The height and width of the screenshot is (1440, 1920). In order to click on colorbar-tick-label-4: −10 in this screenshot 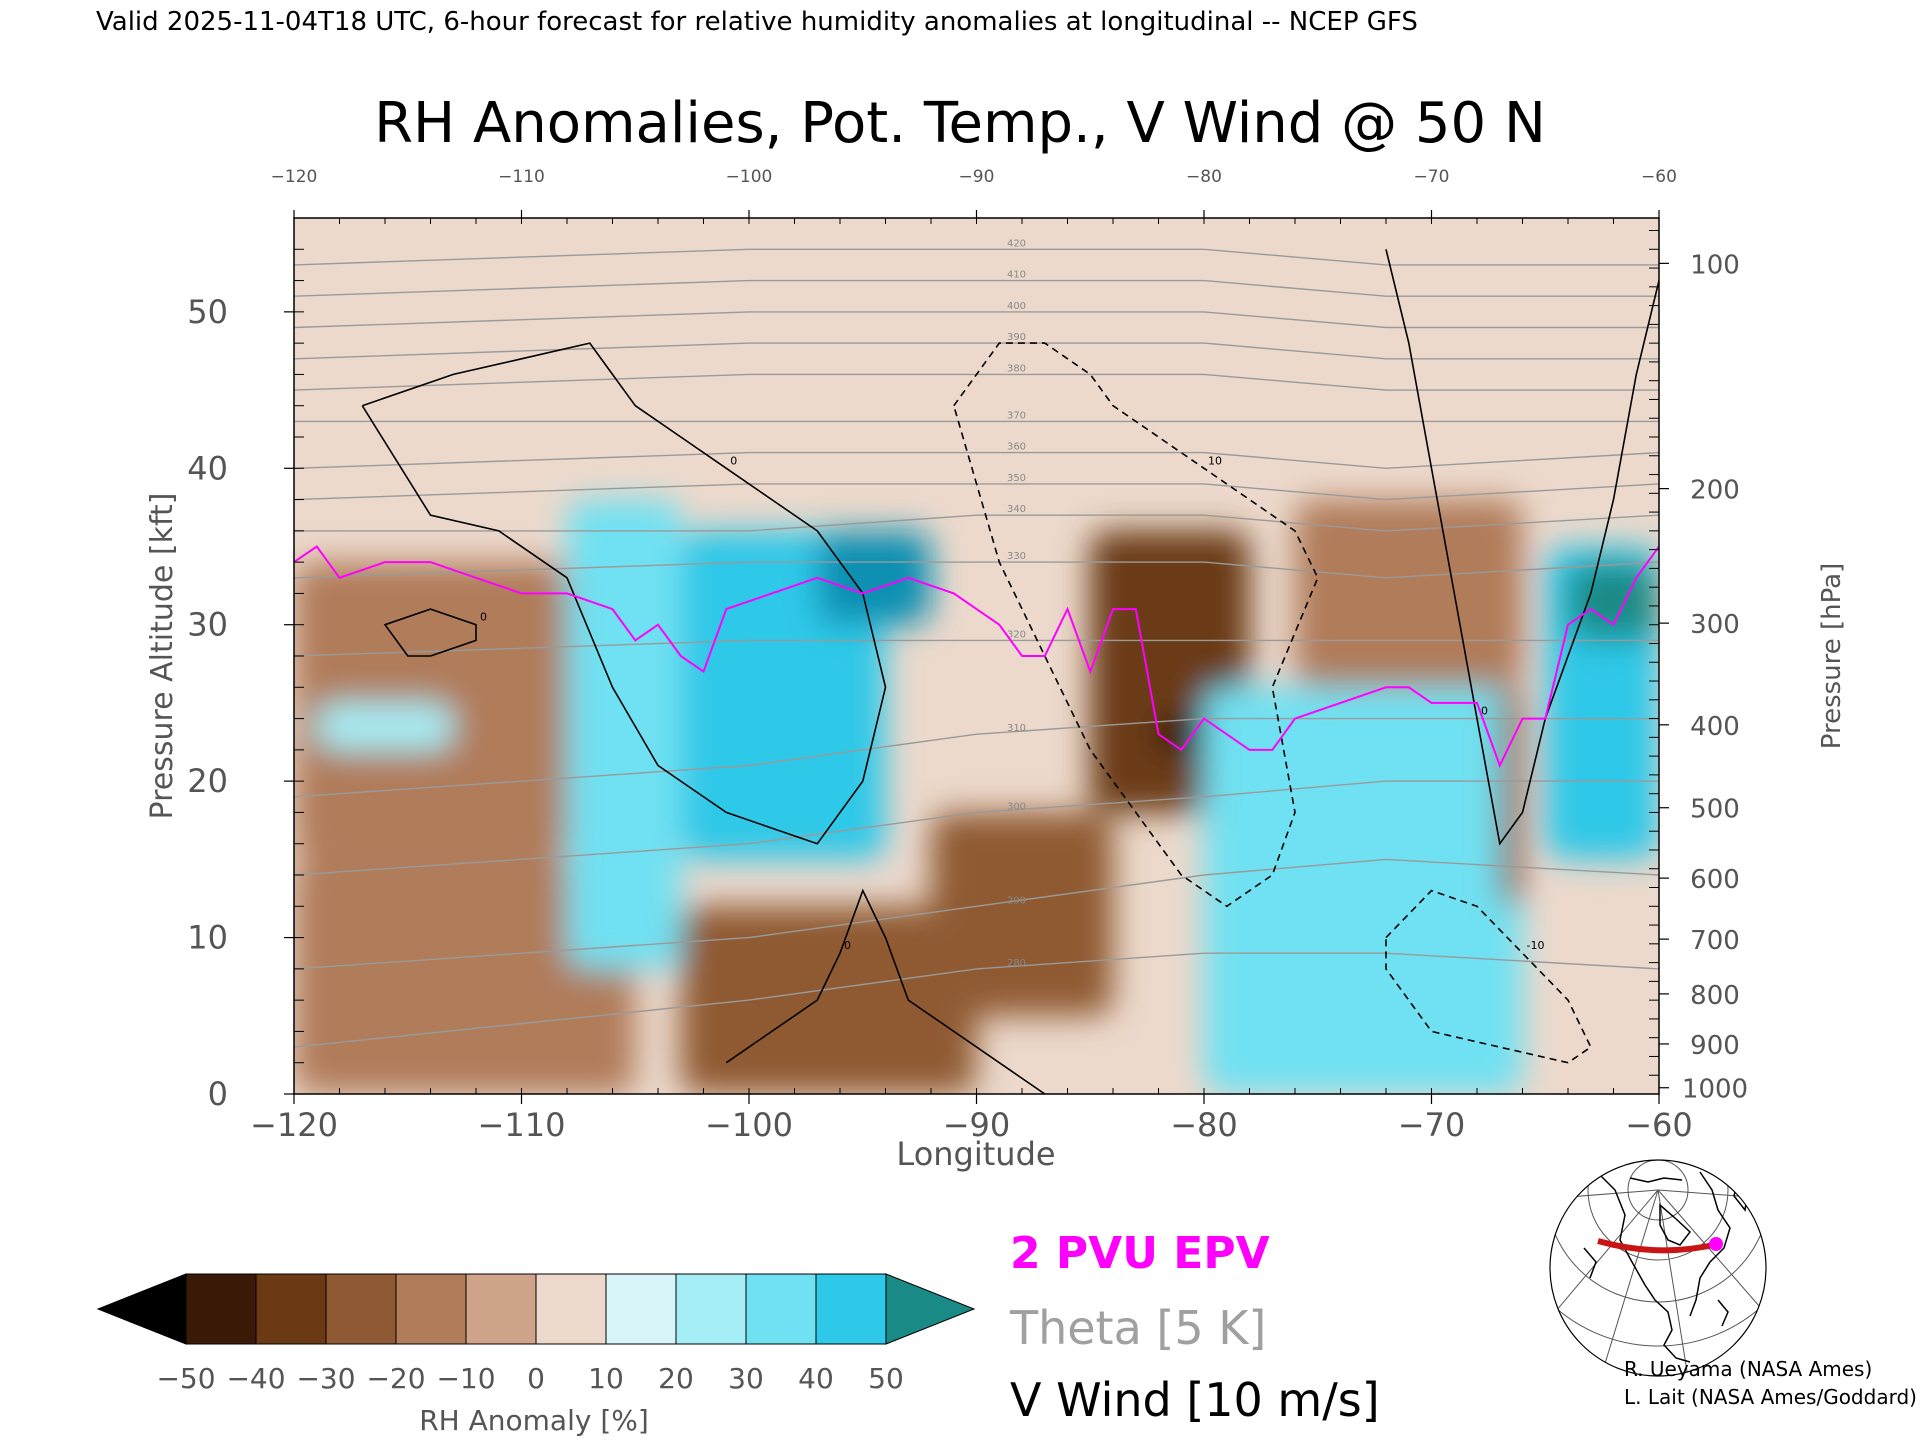, I will do `click(465, 1378)`.